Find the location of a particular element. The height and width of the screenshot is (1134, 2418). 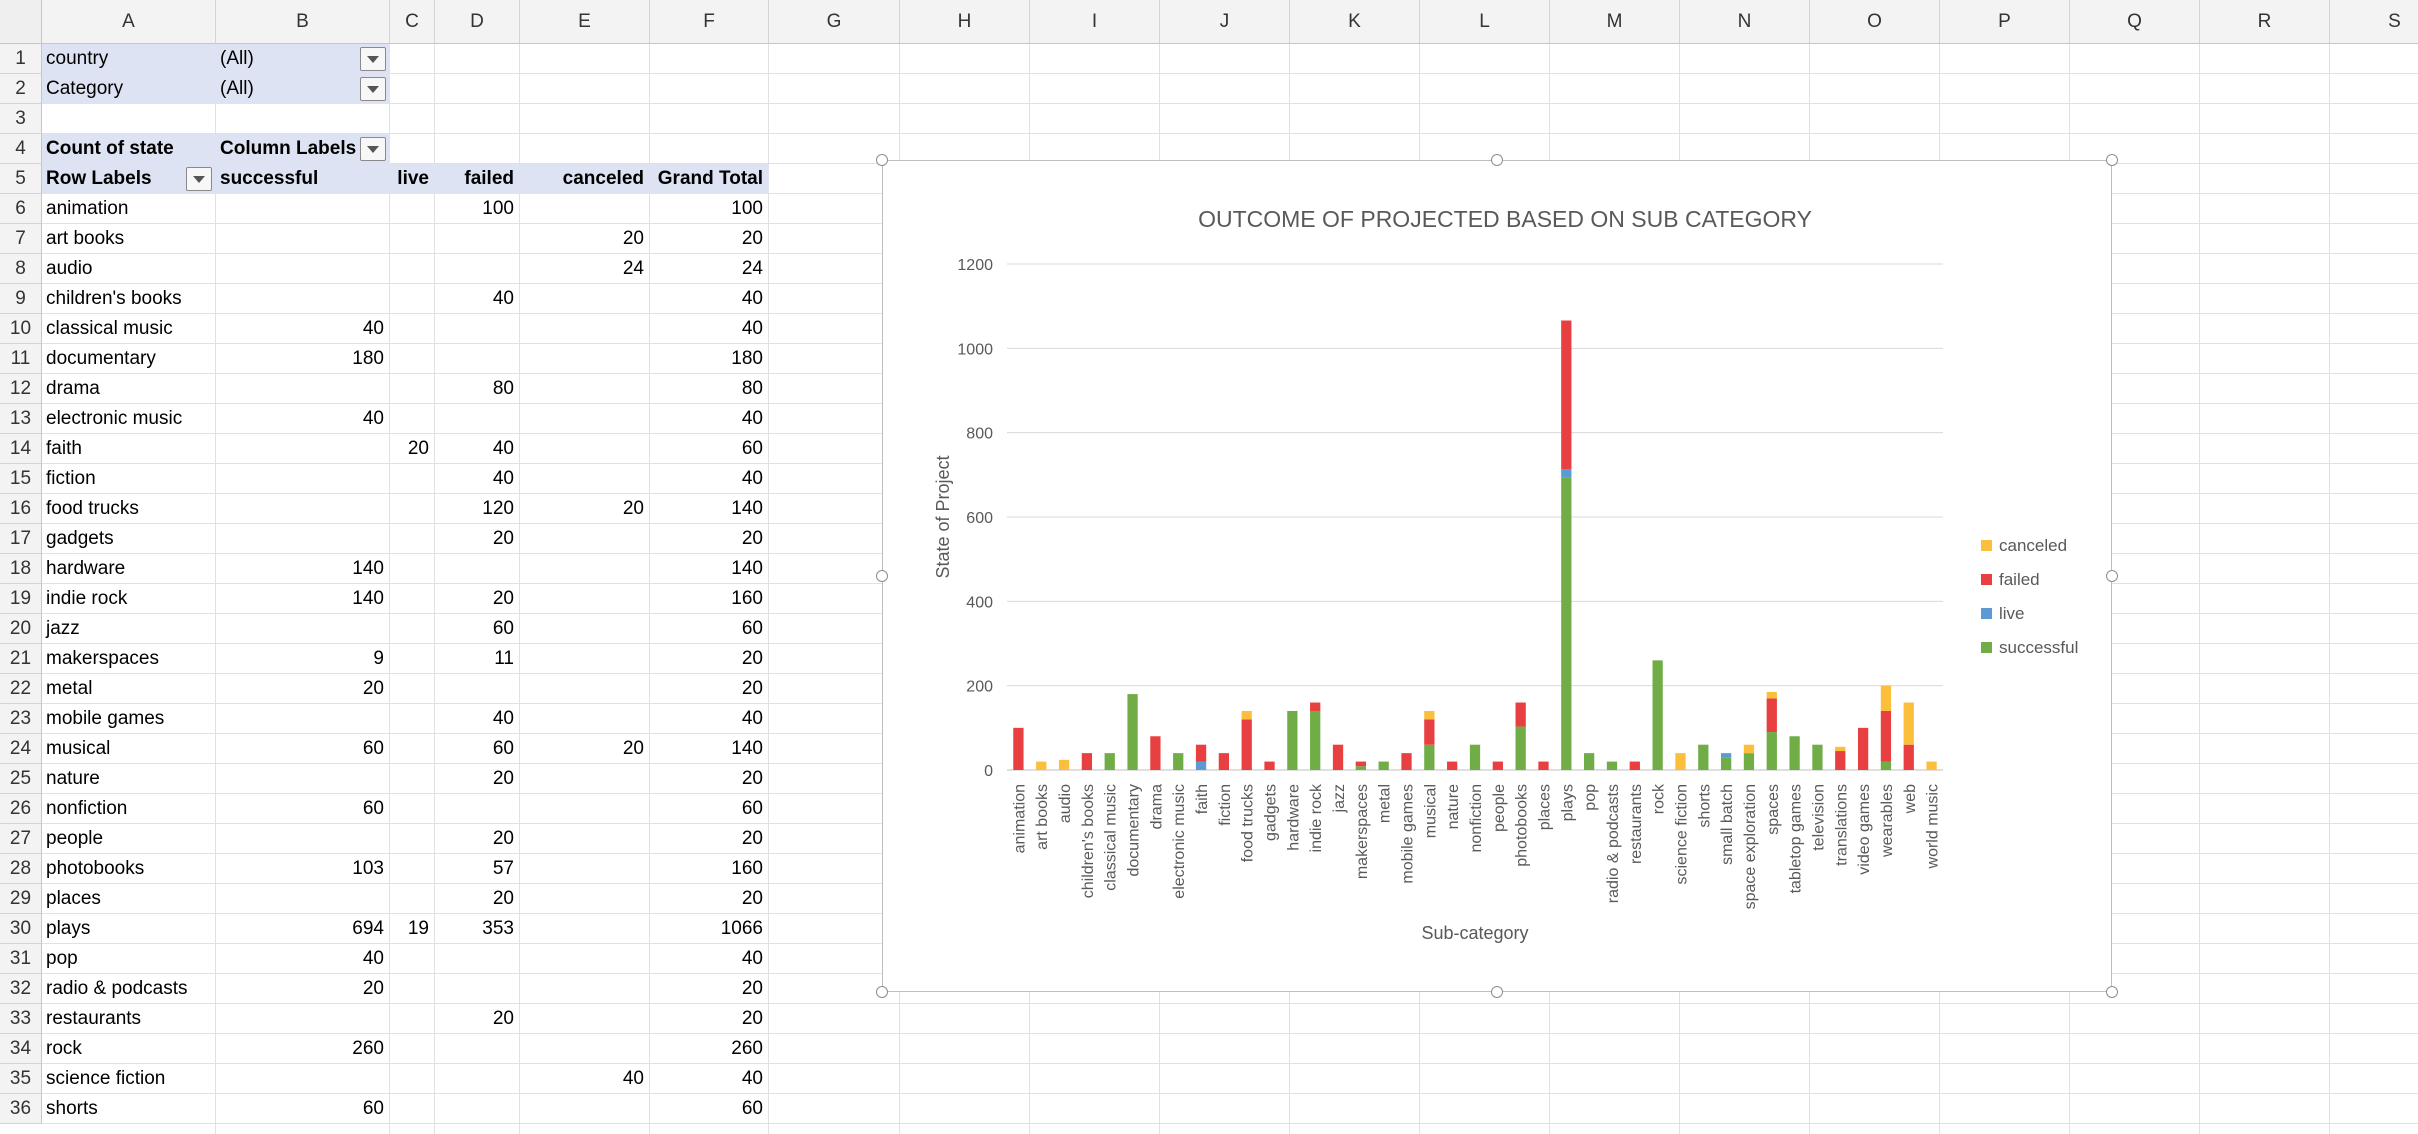

filter-label: Category is located at coordinates (85, 88).